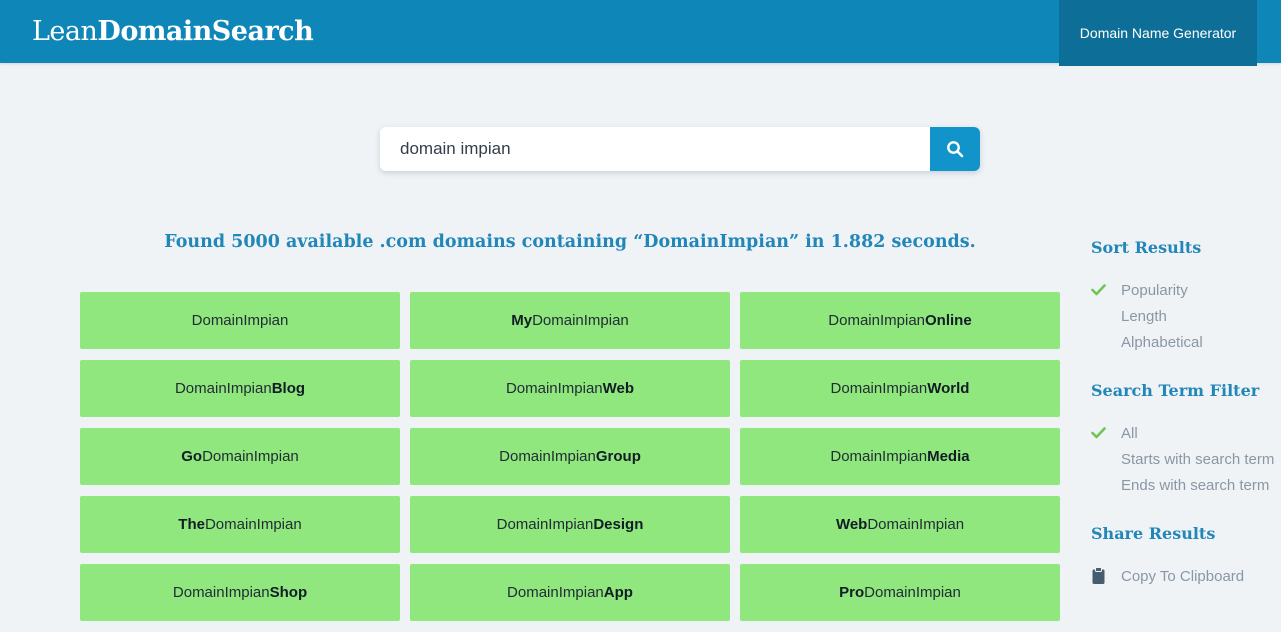 The width and height of the screenshot is (1281, 632). I want to click on domain-prefix: Web, so click(851, 524).